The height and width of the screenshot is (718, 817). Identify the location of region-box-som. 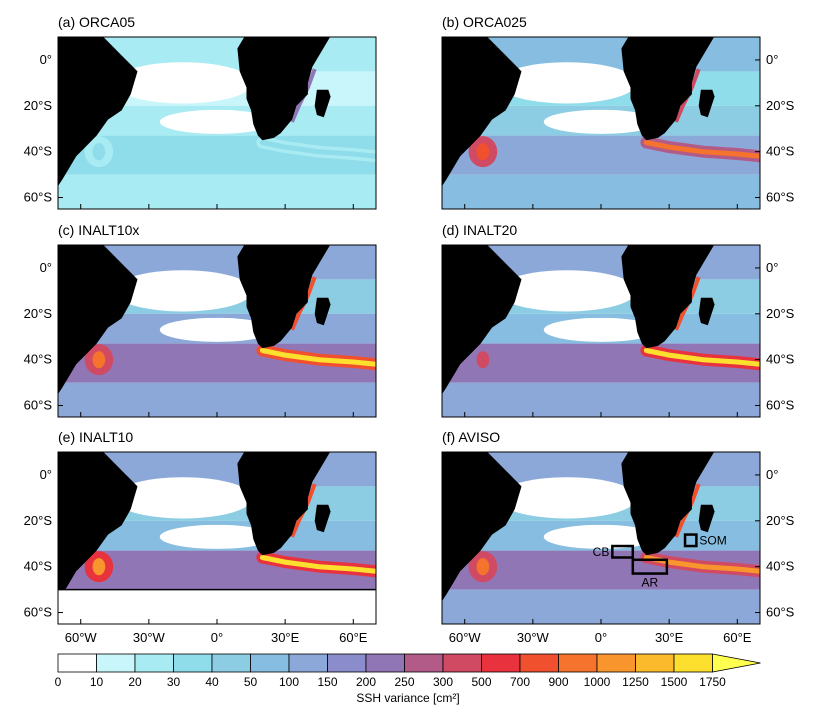
(690, 540).